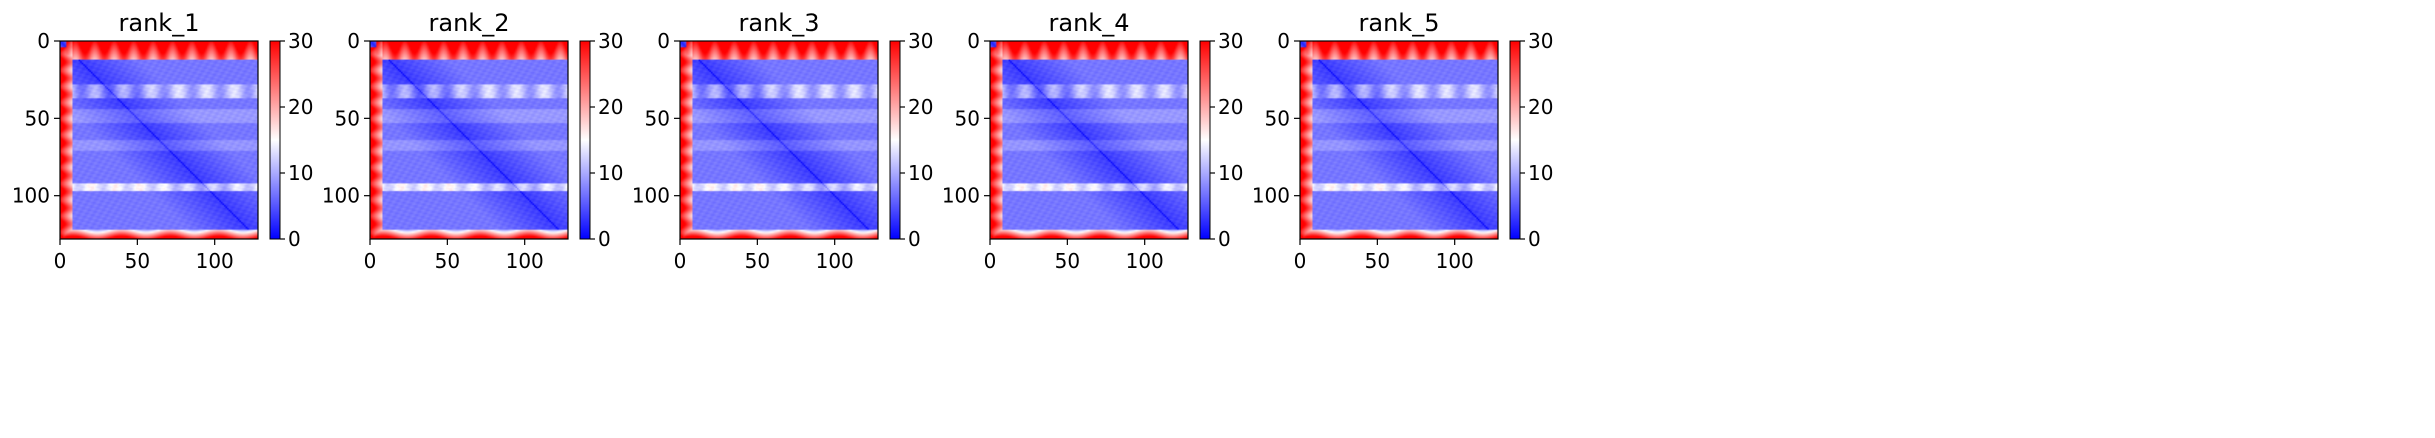 This screenshot has height=438, width=2435. I want to click on panel-title: rank_1, so click(159, 23).